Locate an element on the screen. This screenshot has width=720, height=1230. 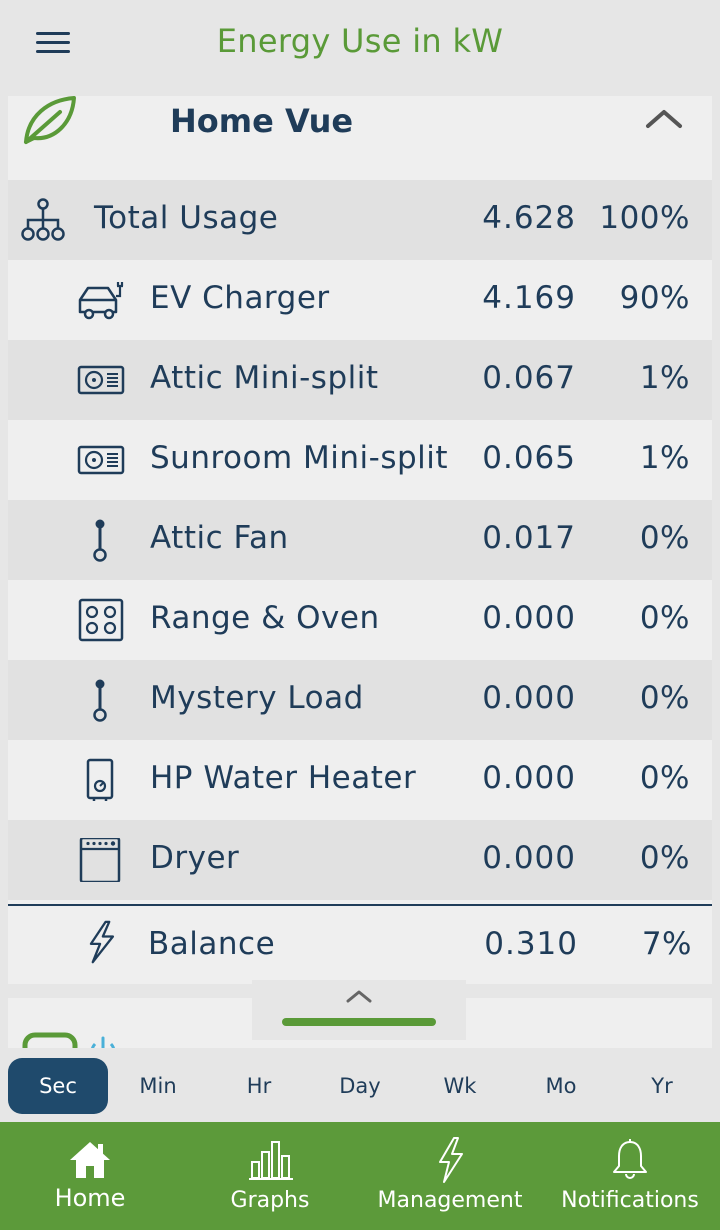
range-icon is located at coordinates (101, 620).